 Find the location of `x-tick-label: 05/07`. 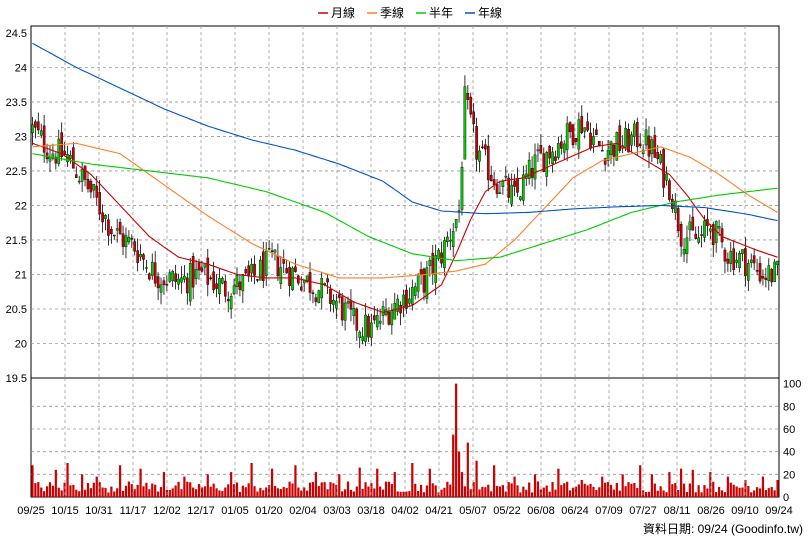

x-tick-label: 05/07 is located at coordinates (473, 511).